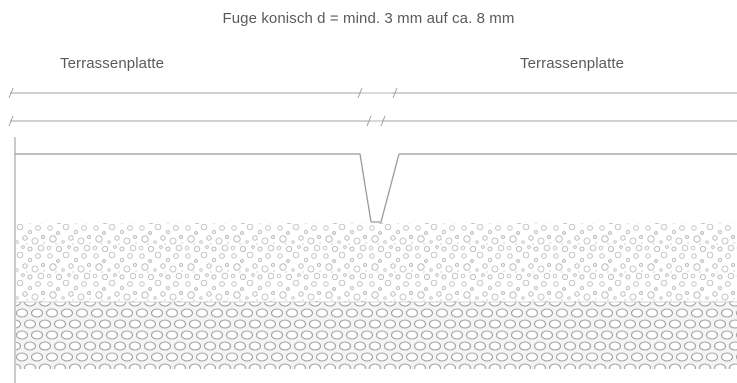 The width and height of the screenshot is (737, 383). I want to click on joint-title: Fuge konisch d = mind. 3 mm auf ca. 8 mm, so click(368, 18).